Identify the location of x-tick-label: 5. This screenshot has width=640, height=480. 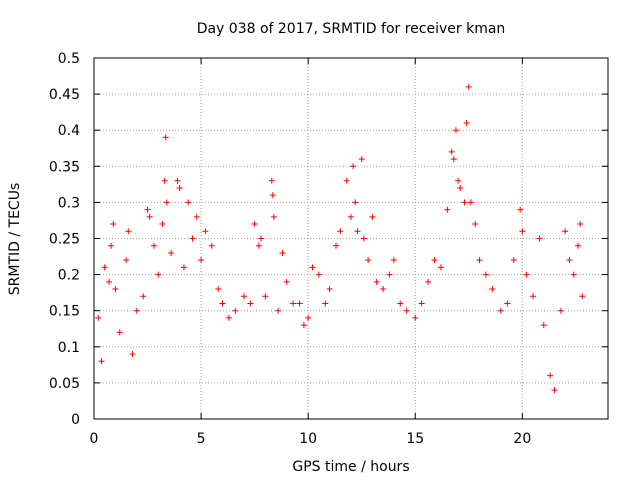
(201, 439).